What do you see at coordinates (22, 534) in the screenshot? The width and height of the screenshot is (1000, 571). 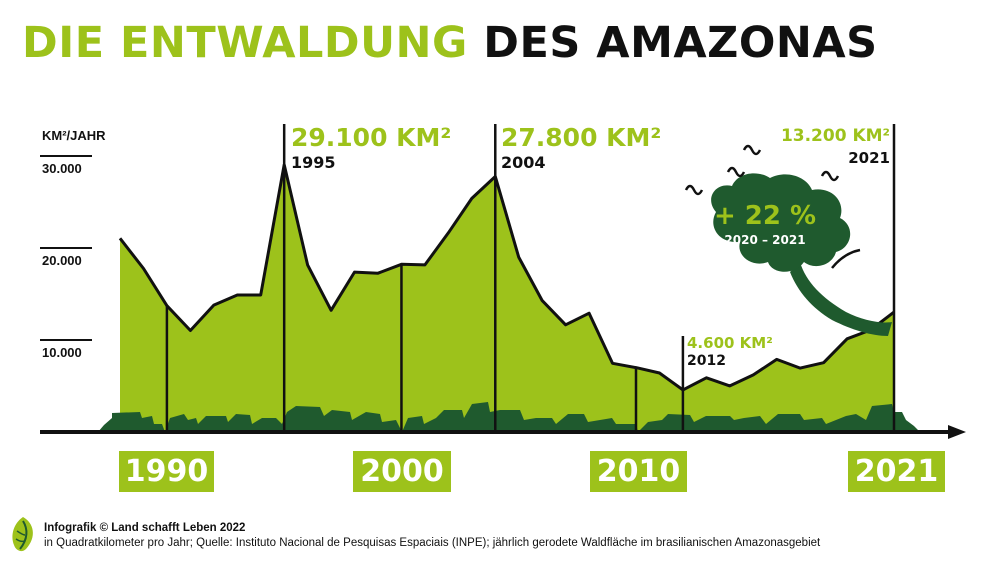 I see `leaf-logo-icon` at bounding box center [22, 534].